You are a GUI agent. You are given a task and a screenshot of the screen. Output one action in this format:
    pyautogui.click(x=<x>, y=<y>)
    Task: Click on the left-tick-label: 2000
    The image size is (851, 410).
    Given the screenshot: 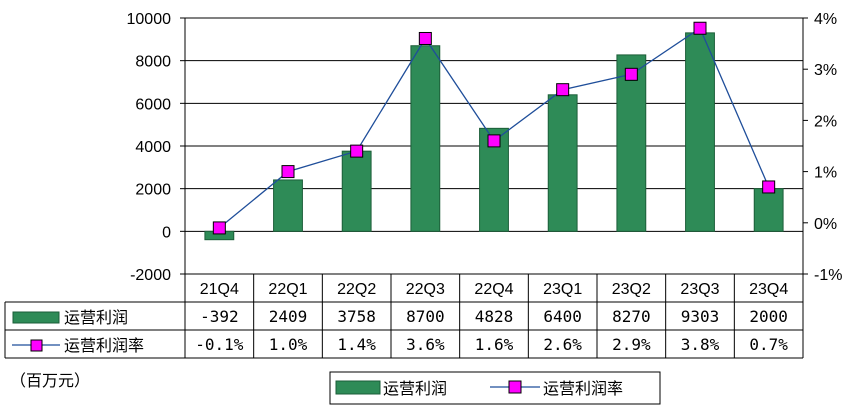 What is the action you would take?
    pyautogui.click(x=153, y=190)
    